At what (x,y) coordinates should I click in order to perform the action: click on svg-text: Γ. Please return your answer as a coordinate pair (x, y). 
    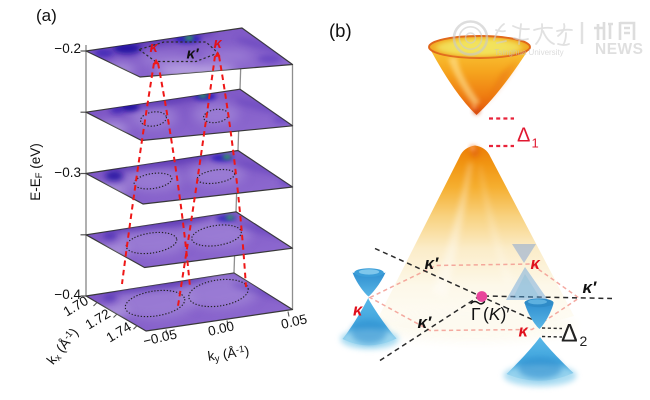
    Looking at the image, I should click on (476, 314).